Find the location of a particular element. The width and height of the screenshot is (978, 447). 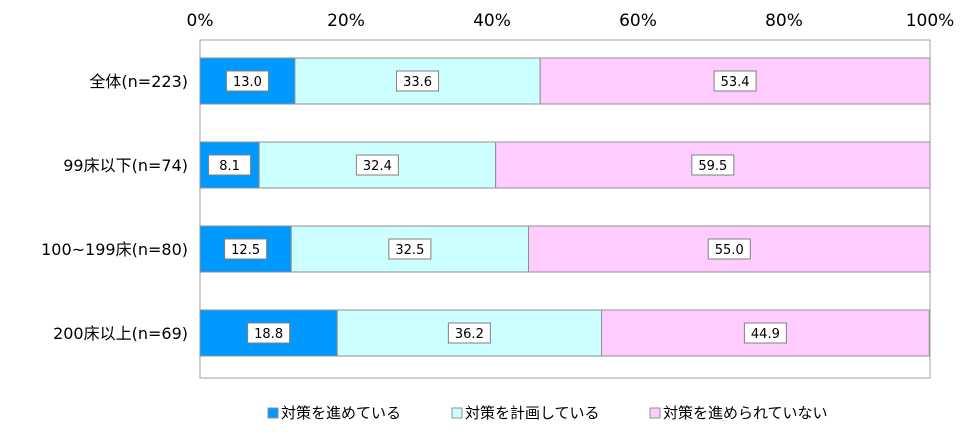

x-tick-label: 40% is located at coordinates (492, 21).